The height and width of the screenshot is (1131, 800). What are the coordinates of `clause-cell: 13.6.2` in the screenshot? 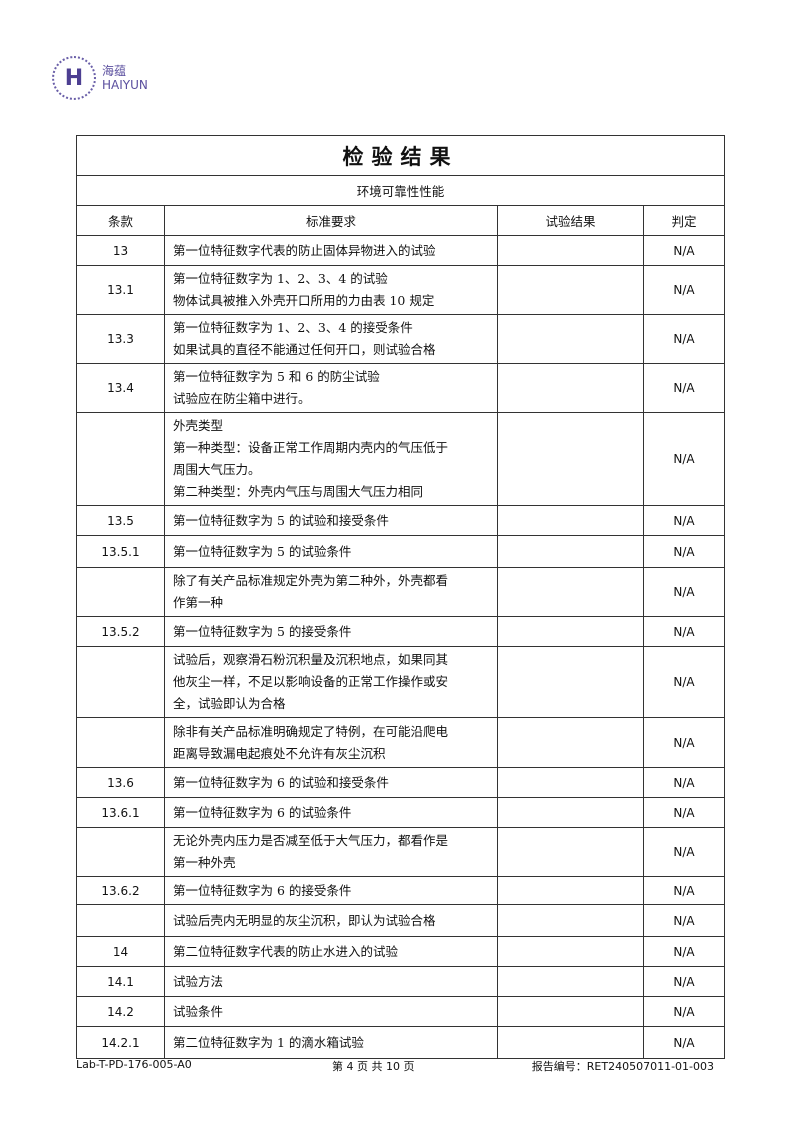 It's located at (120, 890).